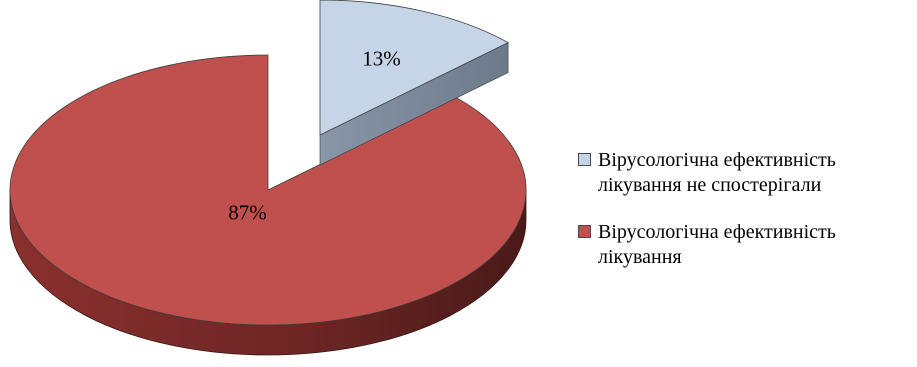 The image size is (917, 367). I want to click on data-label-13: 13%, so click(381, 58).